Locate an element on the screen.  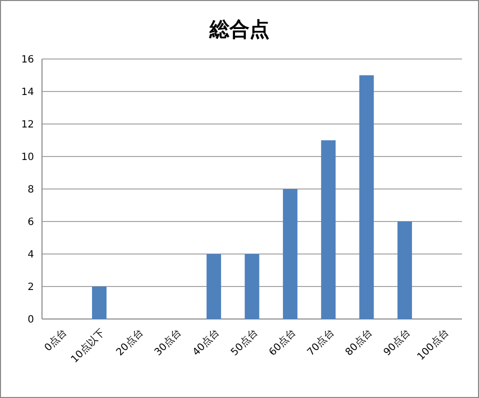
x-tick-label: 40点台 is located at coordinates (206, 342).